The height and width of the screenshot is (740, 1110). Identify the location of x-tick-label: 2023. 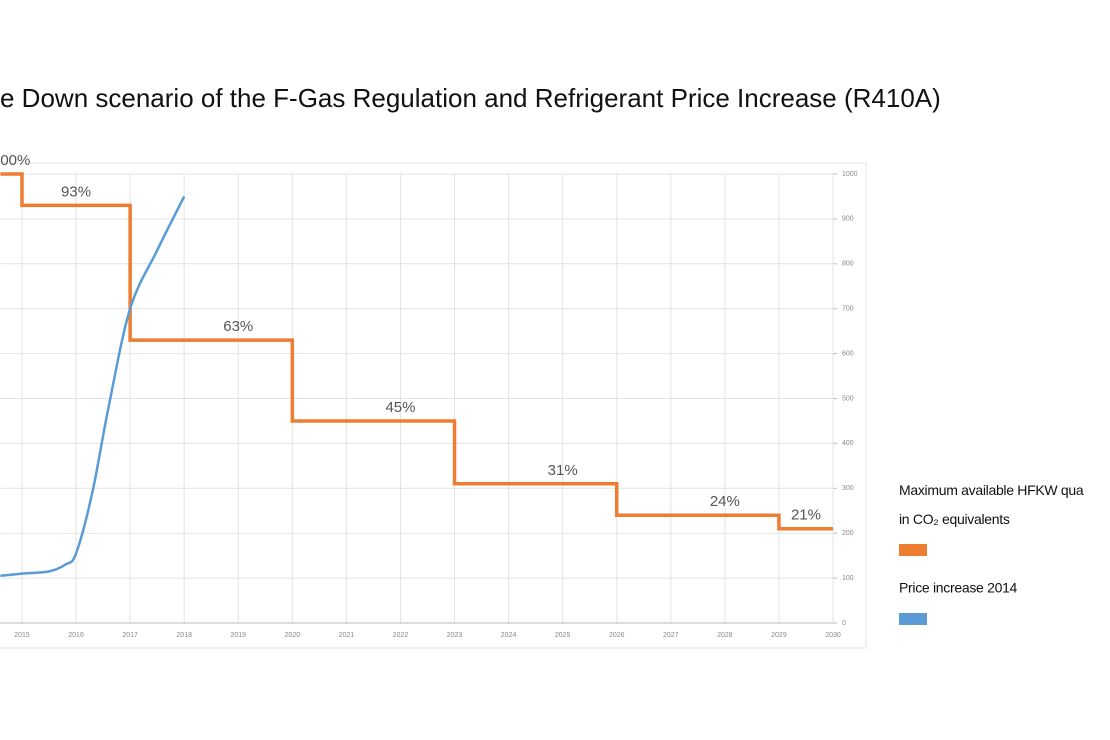
(455, 635).